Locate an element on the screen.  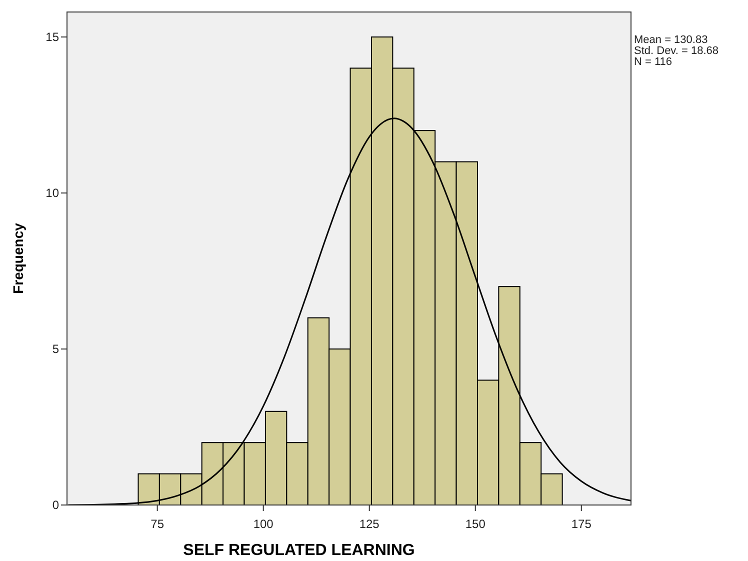
text: N = 116 is located at coordinates (653, 62).